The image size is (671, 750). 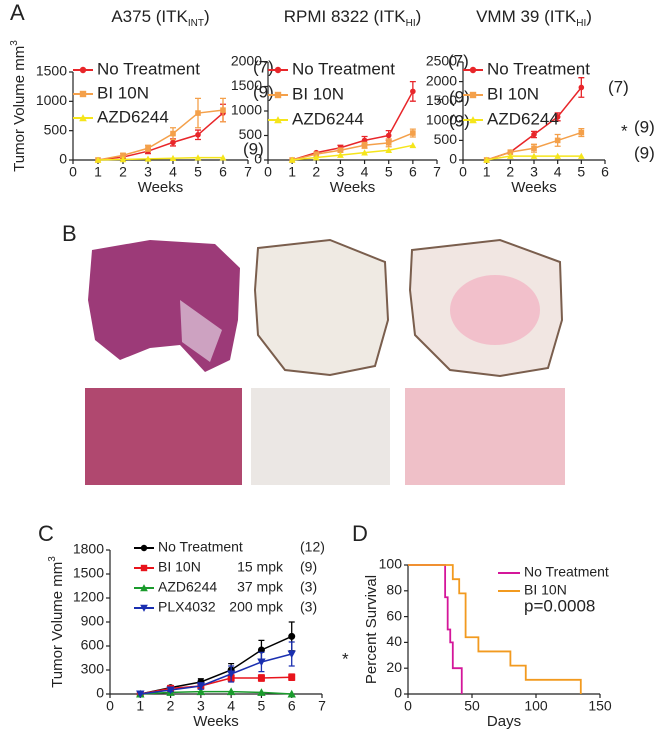 What do you see at coordinates (207, 16) in the screenshot?
I see `text-part: )` at bounding box center [207, 16].